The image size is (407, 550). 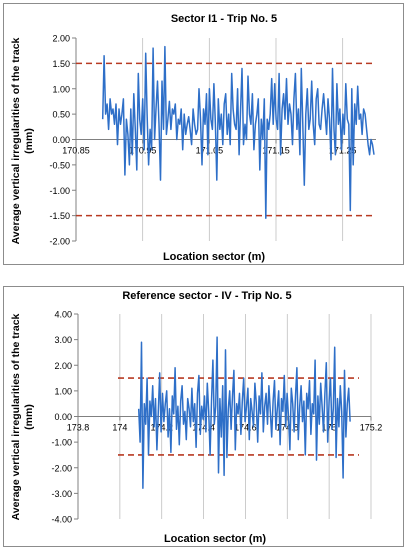 I want to click on chart-title: Sector I1 - Trip No. 5, so click(x=224, y=19).